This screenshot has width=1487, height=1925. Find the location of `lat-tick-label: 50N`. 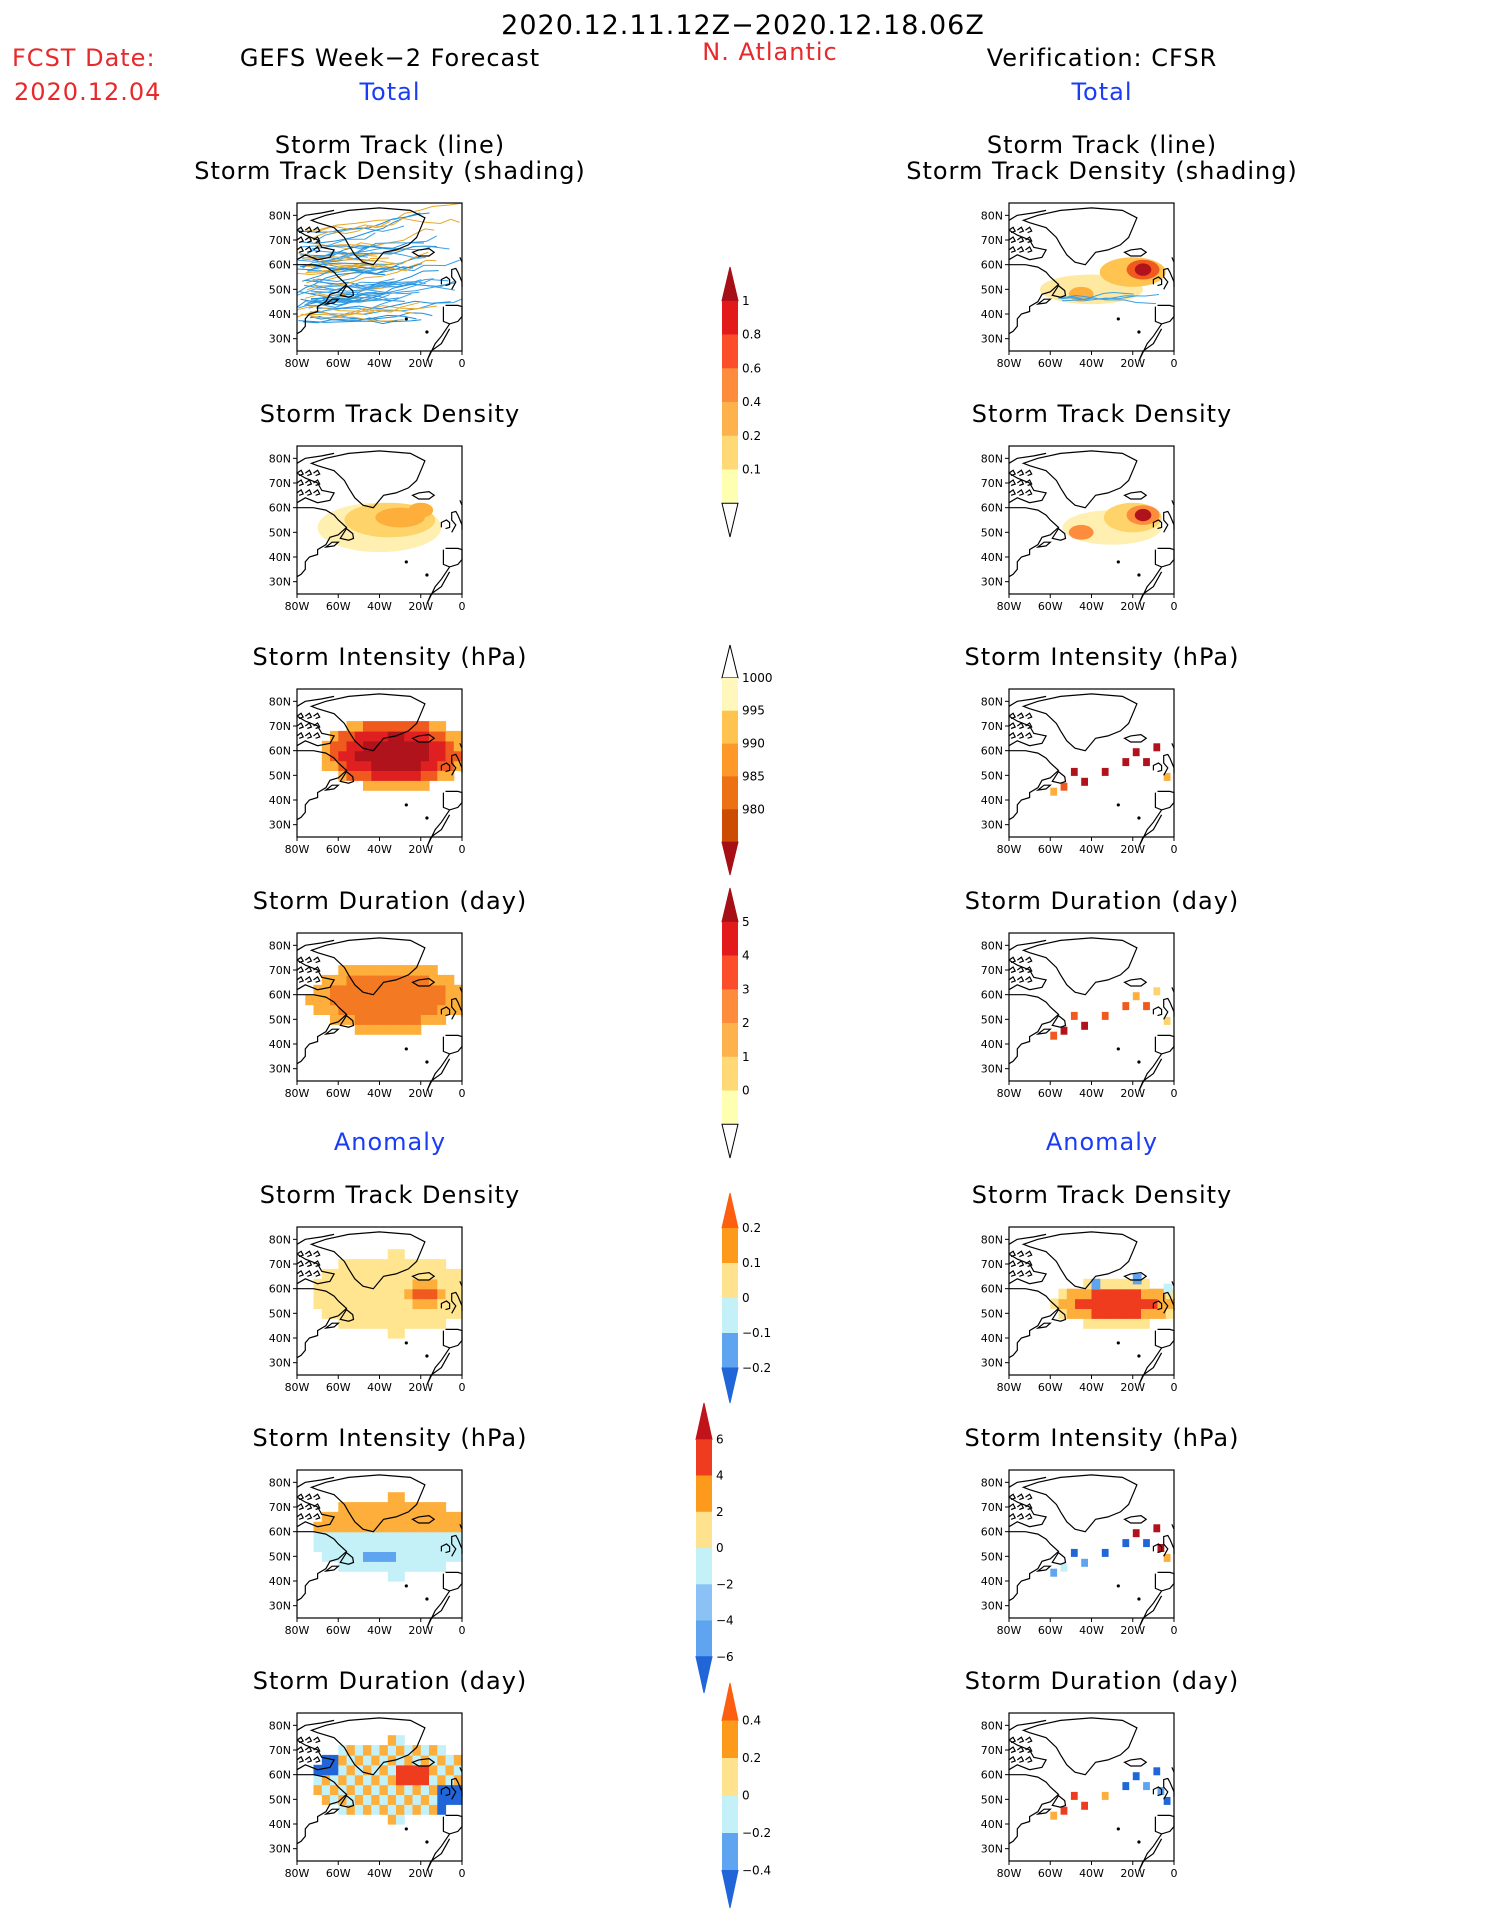

lat-tick-label: 50N is located at coordinates (992, 532).